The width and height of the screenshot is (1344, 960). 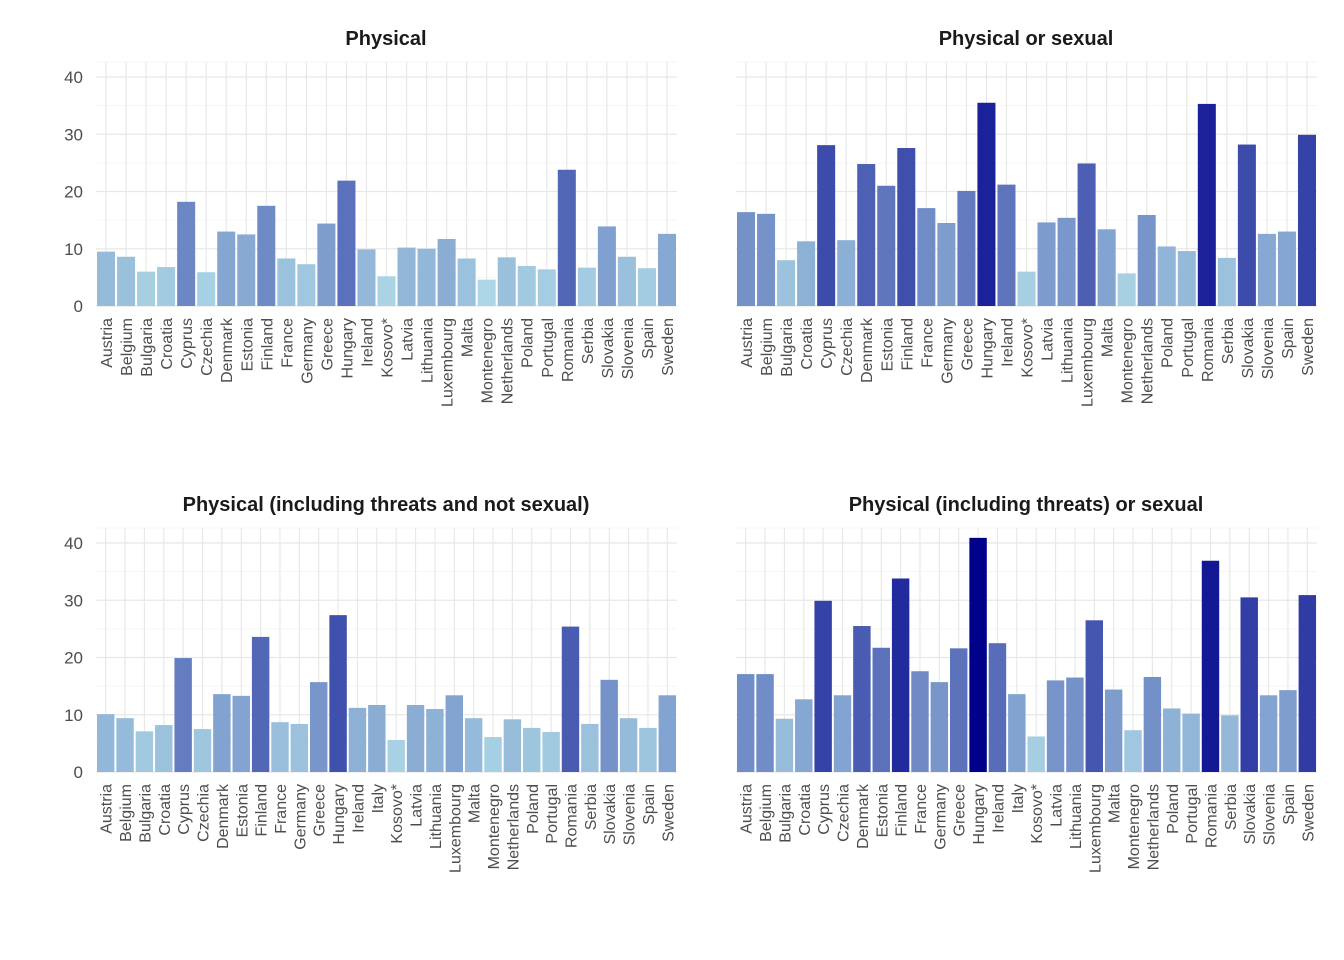 I want to click on bar-lithuania, so click(x=426, y=277).